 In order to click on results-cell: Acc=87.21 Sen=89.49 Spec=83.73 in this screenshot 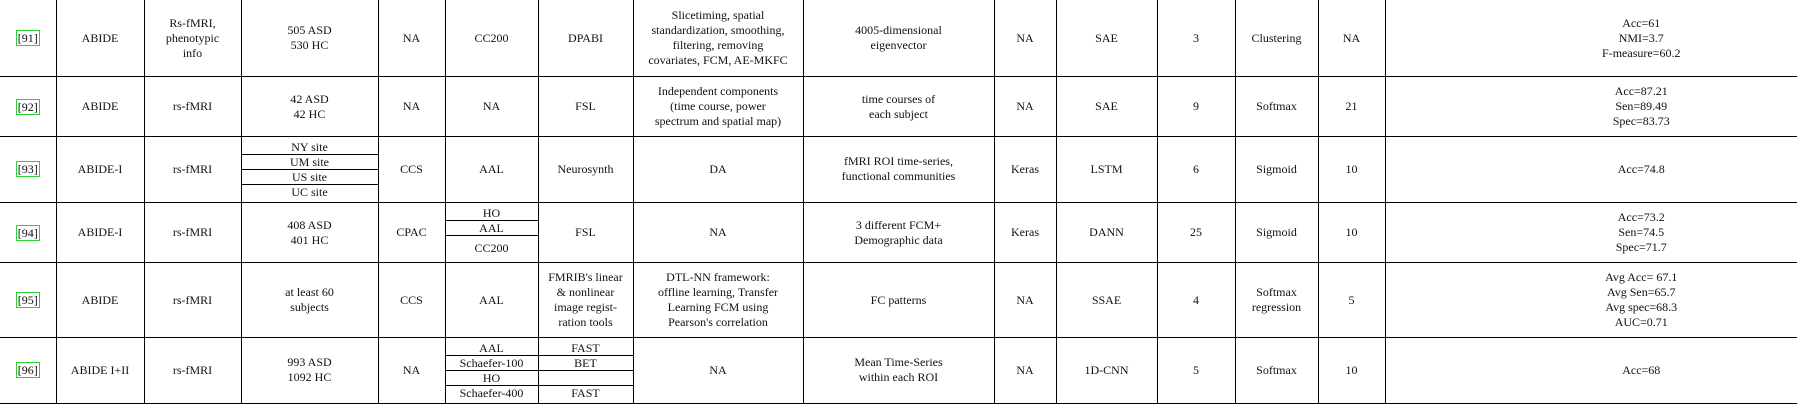, I will do `click(1590, 106)`.